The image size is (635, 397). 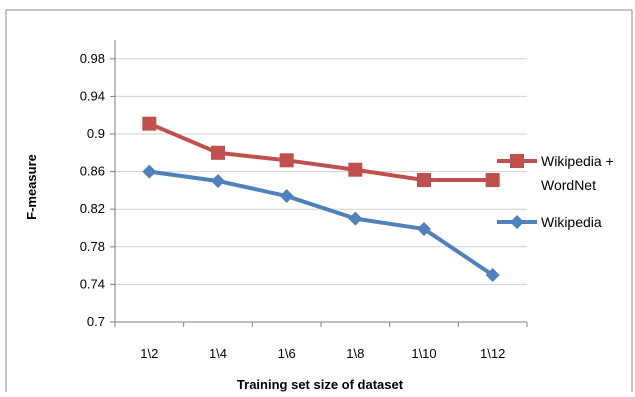 I want to click on x-tick-label: 1\2, so click(x=149, y=353).